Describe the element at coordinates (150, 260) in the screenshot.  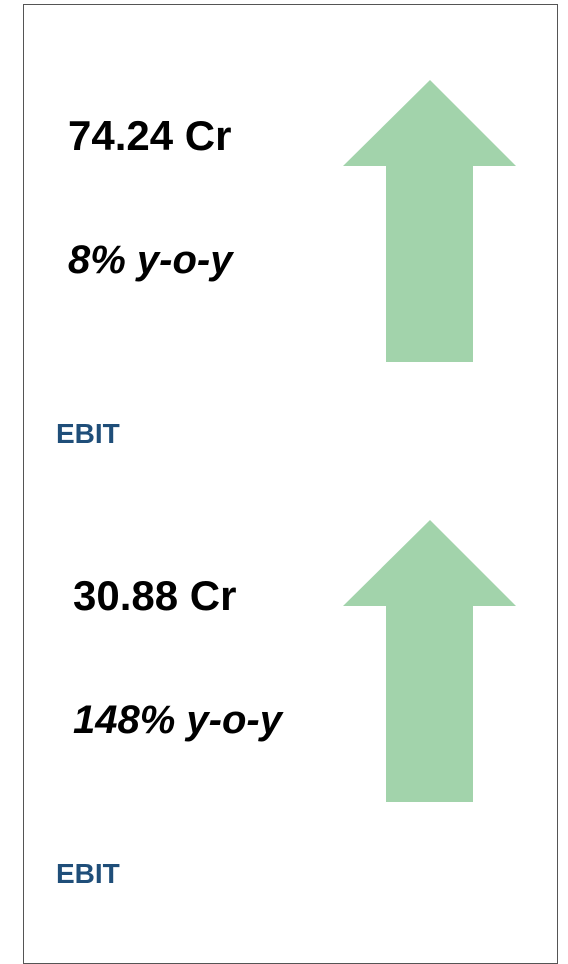
I see `metric-change: 8% y-o-y` at that location.